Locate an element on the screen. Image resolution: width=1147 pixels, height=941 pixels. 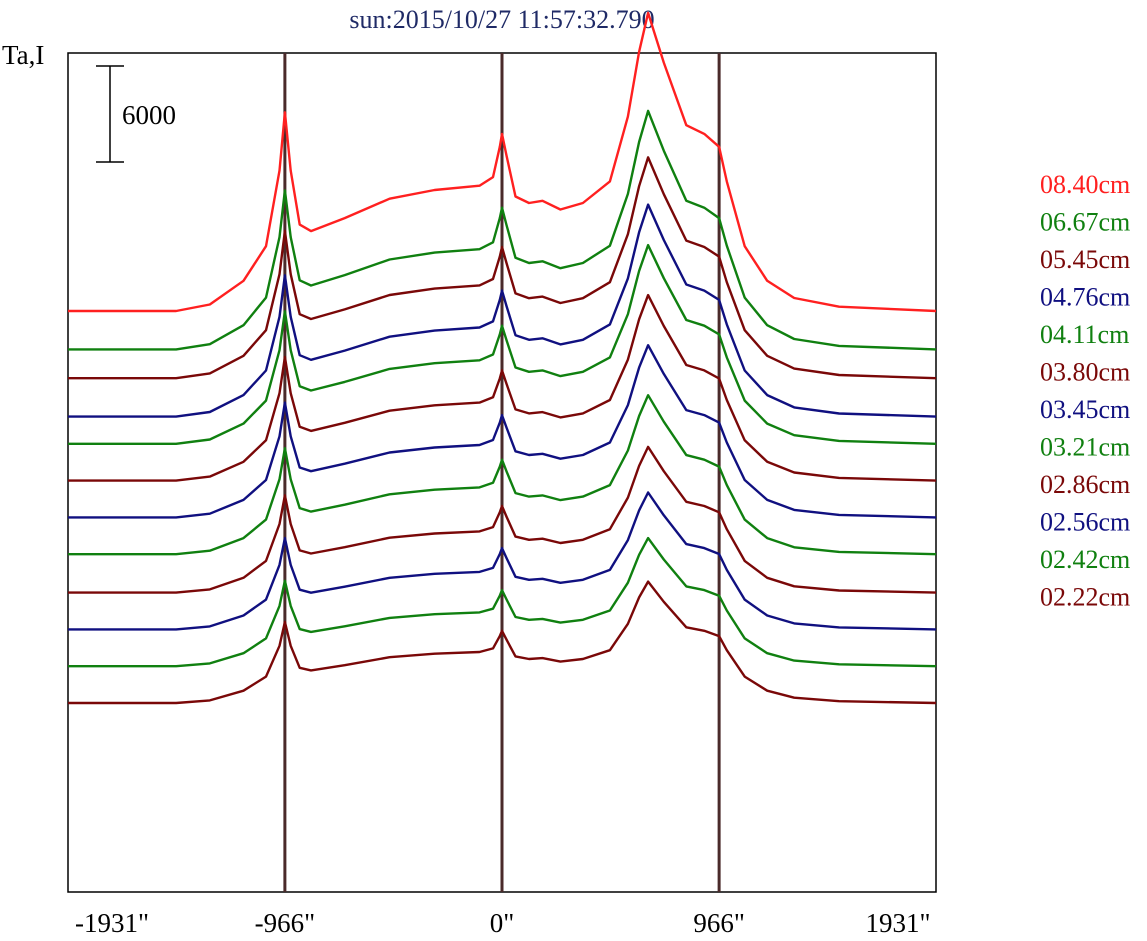
x-axis-ticks: -1931" -966" 0" 966" 1931" is located at coordinates (503, 923).